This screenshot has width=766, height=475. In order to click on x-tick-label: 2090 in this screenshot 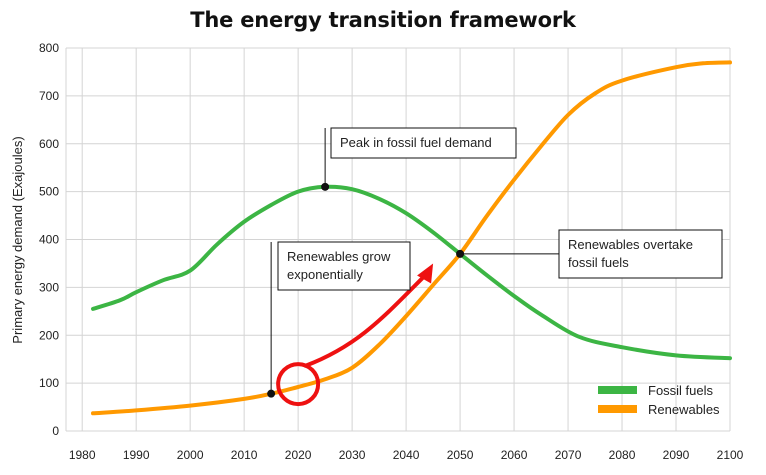, I will do `click(676, 455)`.